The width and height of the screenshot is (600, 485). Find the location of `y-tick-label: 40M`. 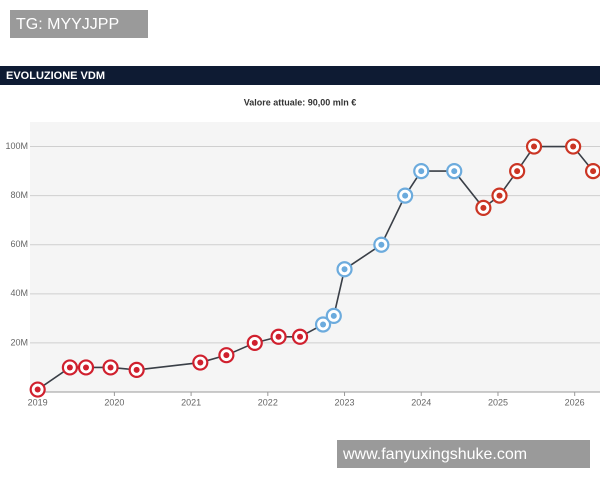

y-tick-label: 40M is located at coordinates (19, 293).